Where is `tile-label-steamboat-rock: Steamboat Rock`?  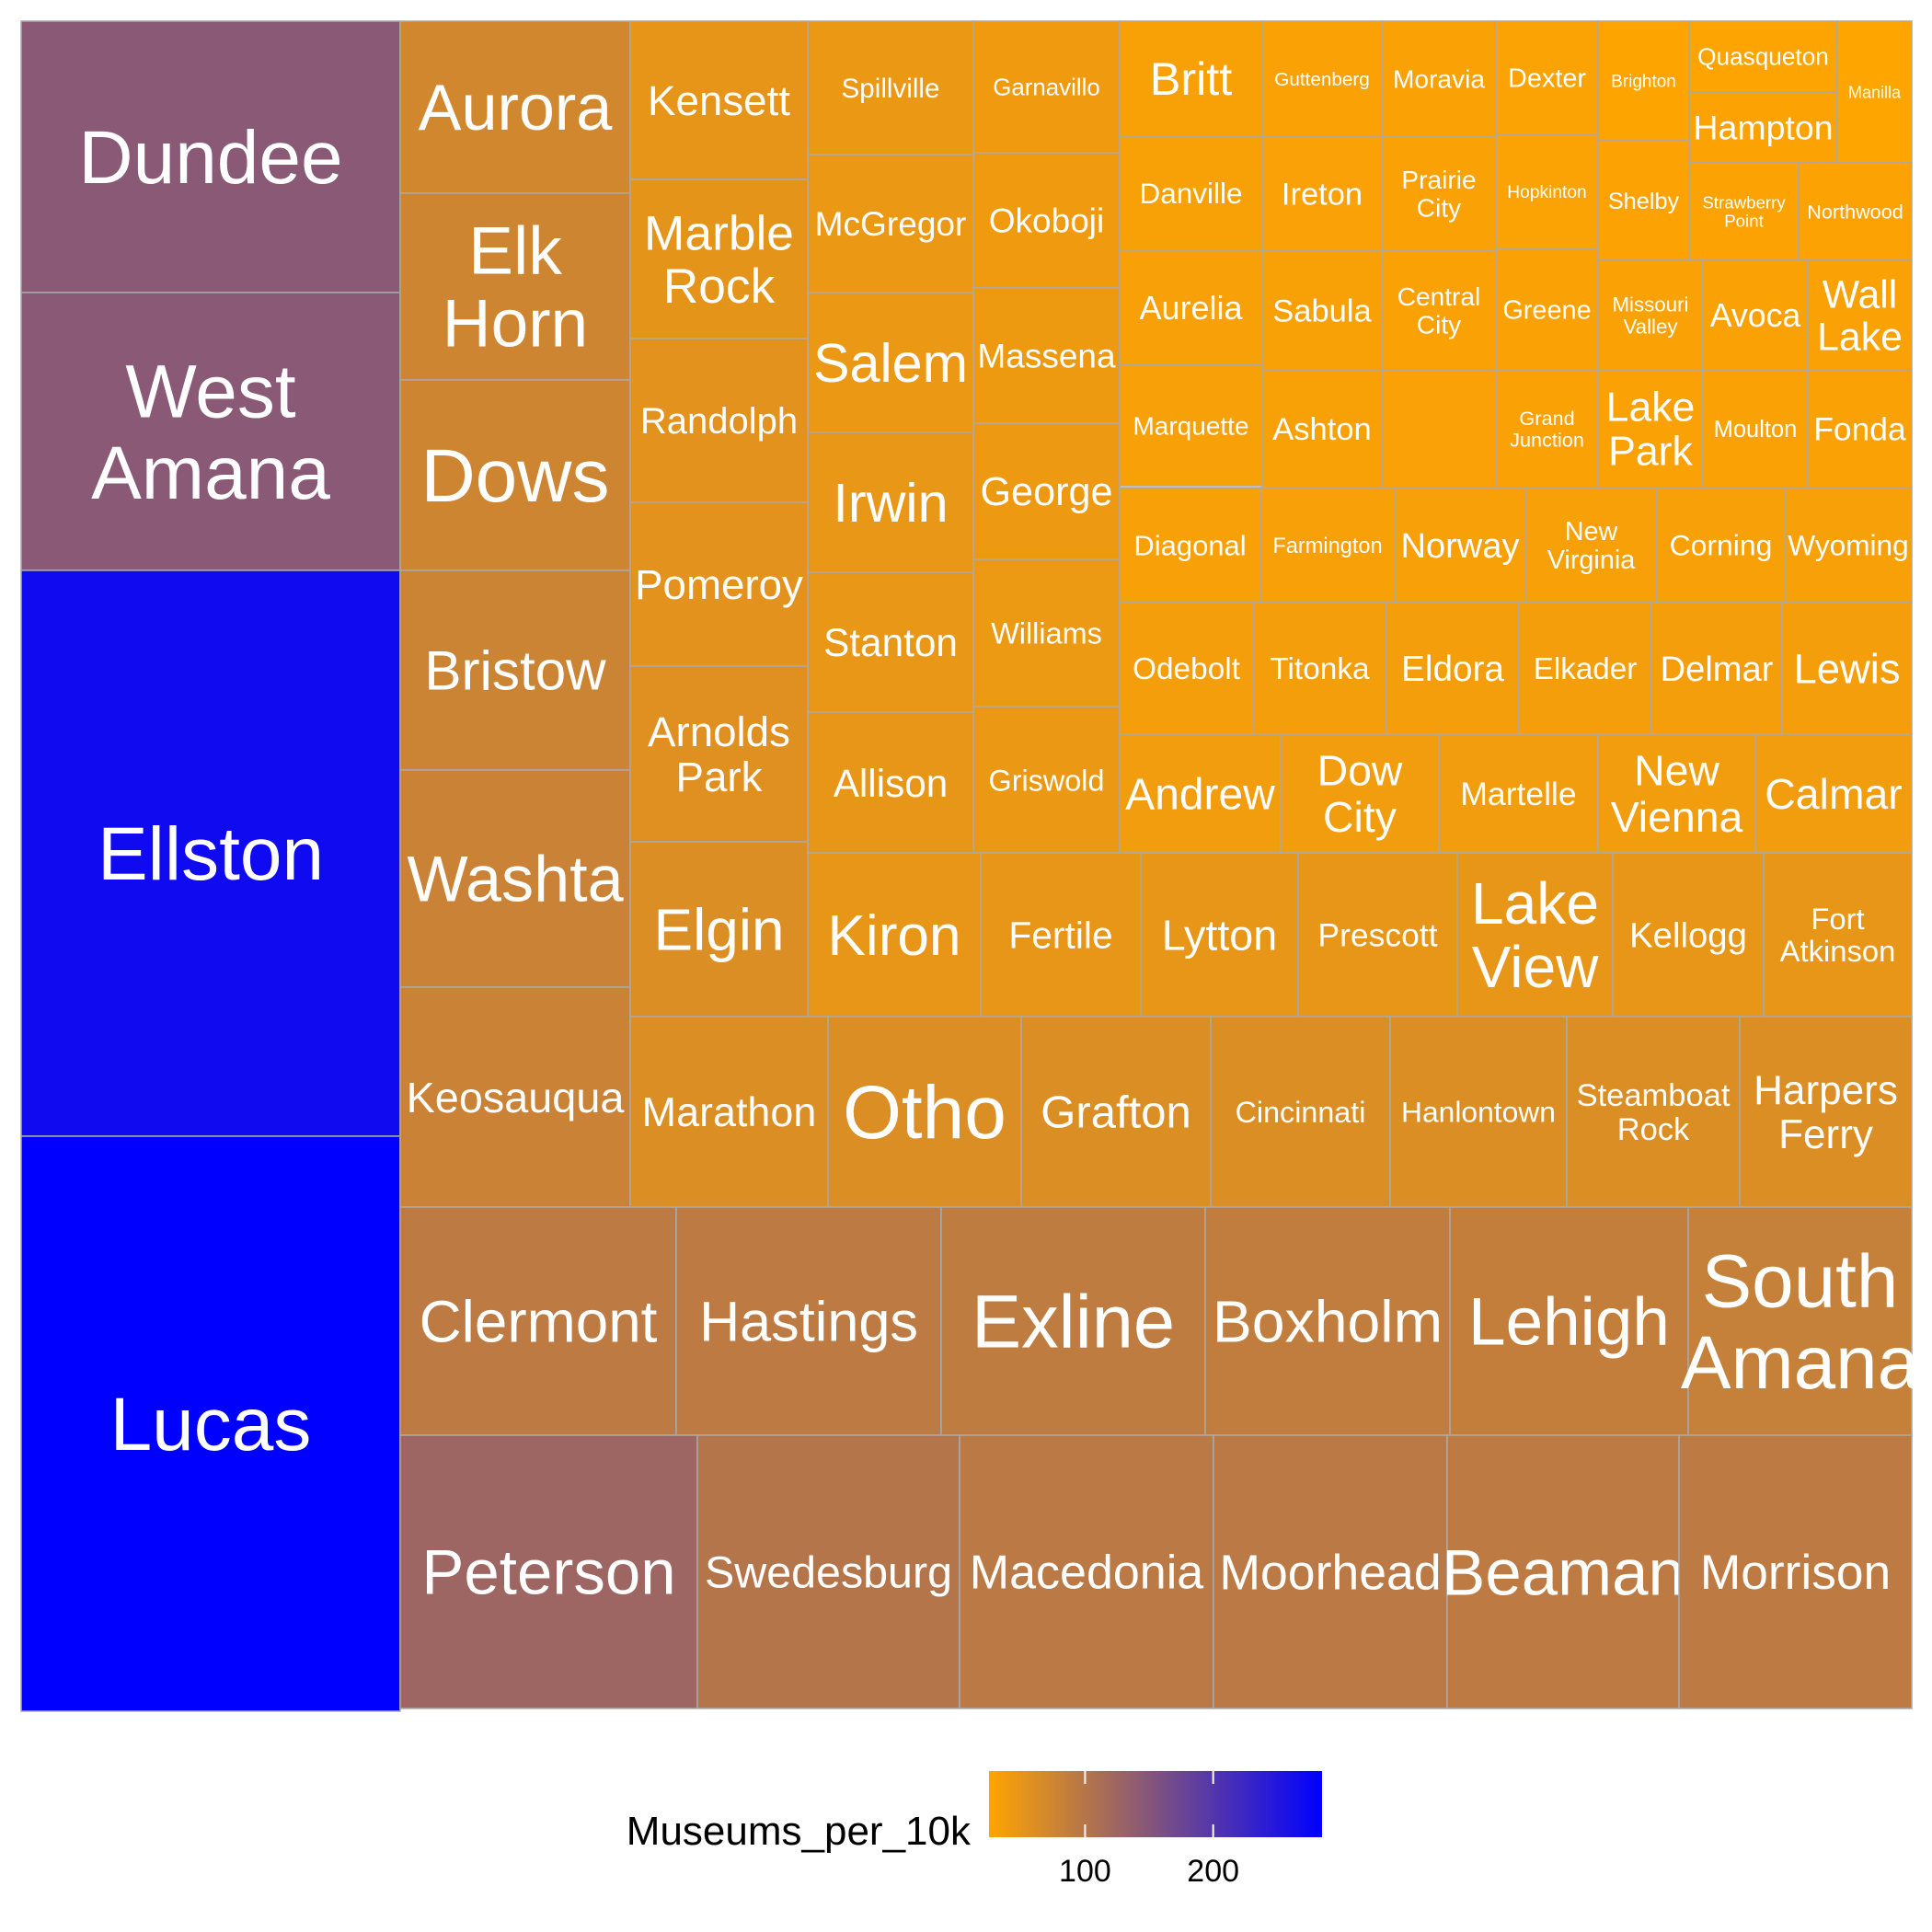 tile-label-steamboat-rock: Steamboat Rock is located at coordinates (1654, 1112).